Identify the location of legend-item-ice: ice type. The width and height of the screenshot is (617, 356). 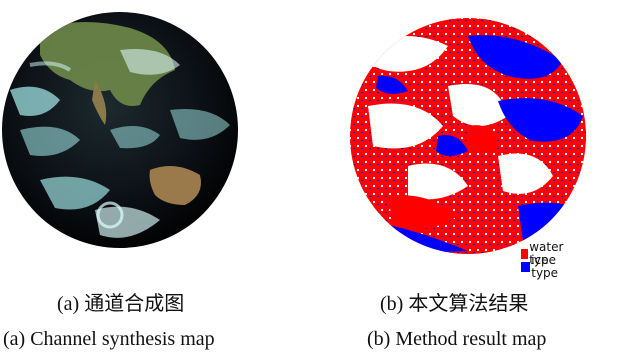
(544, 266).